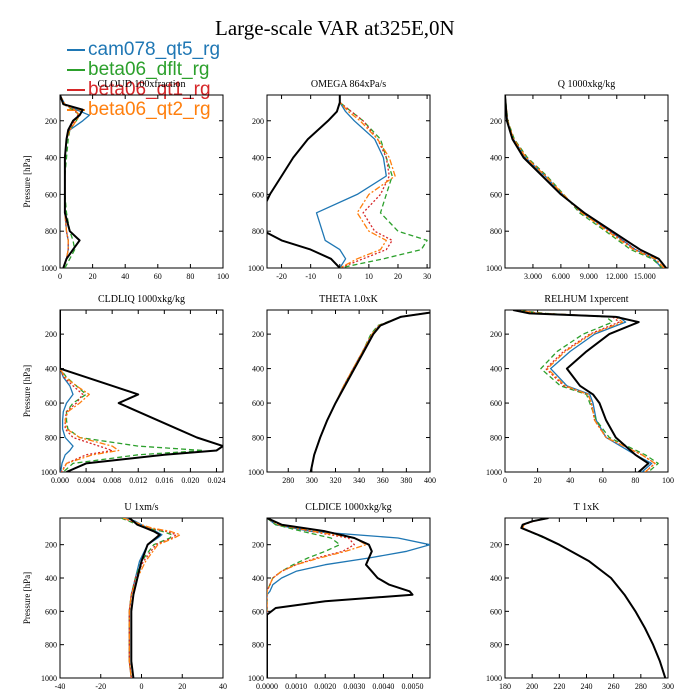 This screenshot has width=700, height=700. I want to click on x-tick-label: 30, so click(427, 276).